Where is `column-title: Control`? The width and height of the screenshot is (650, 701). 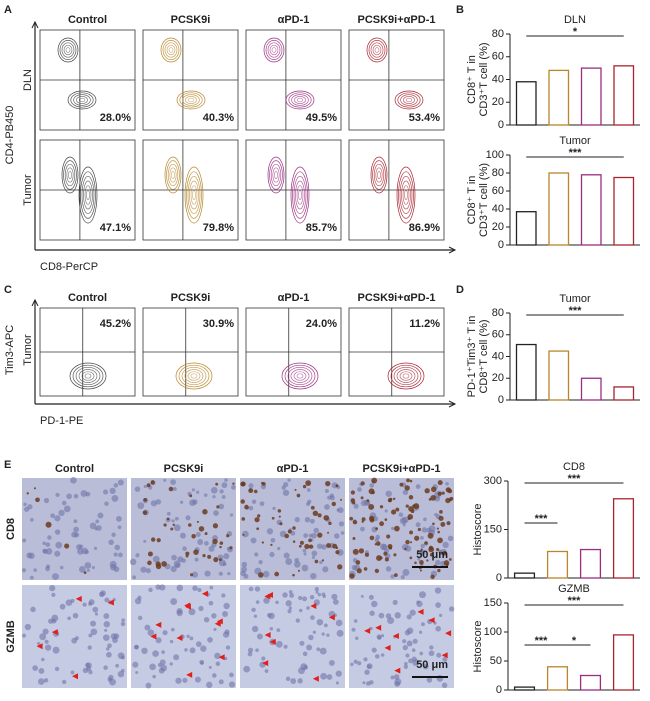
column-title: Control is located at coordinates (74, 469).